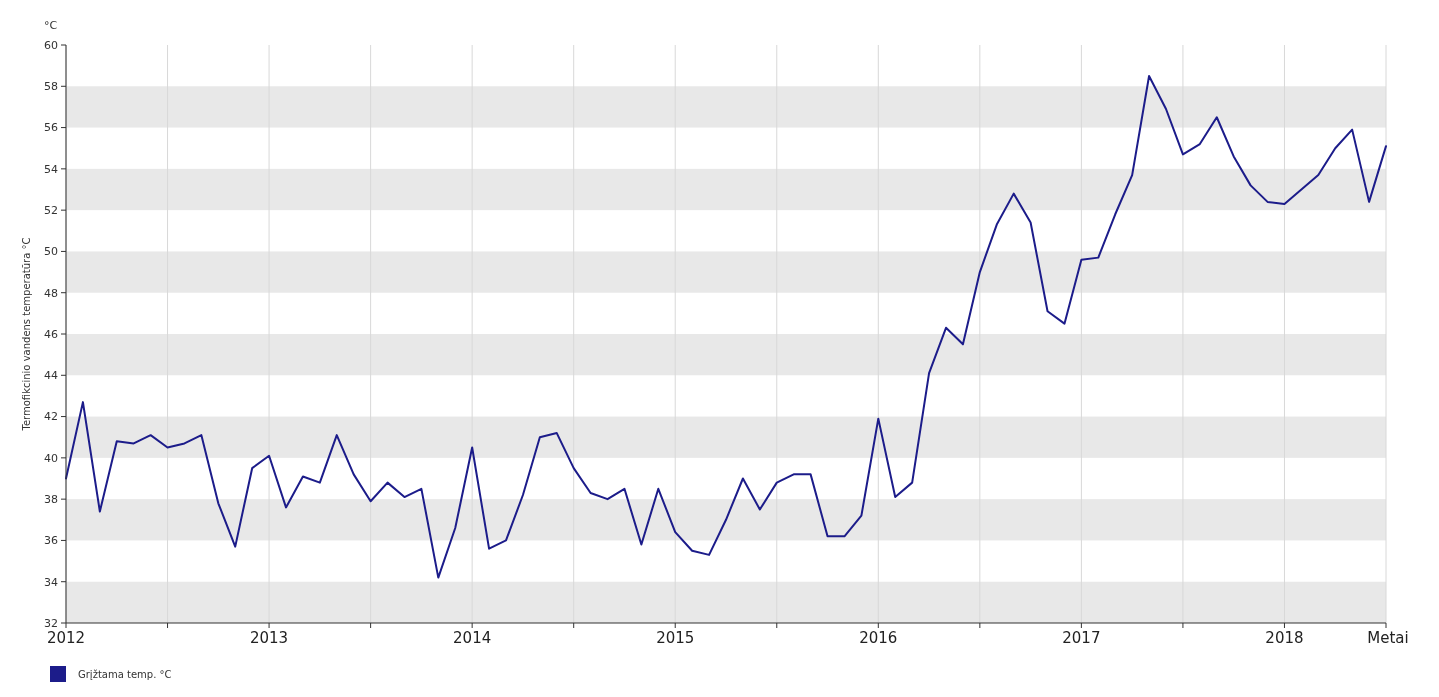  I want to click on y-tick-label: 42, so click(51, 417).